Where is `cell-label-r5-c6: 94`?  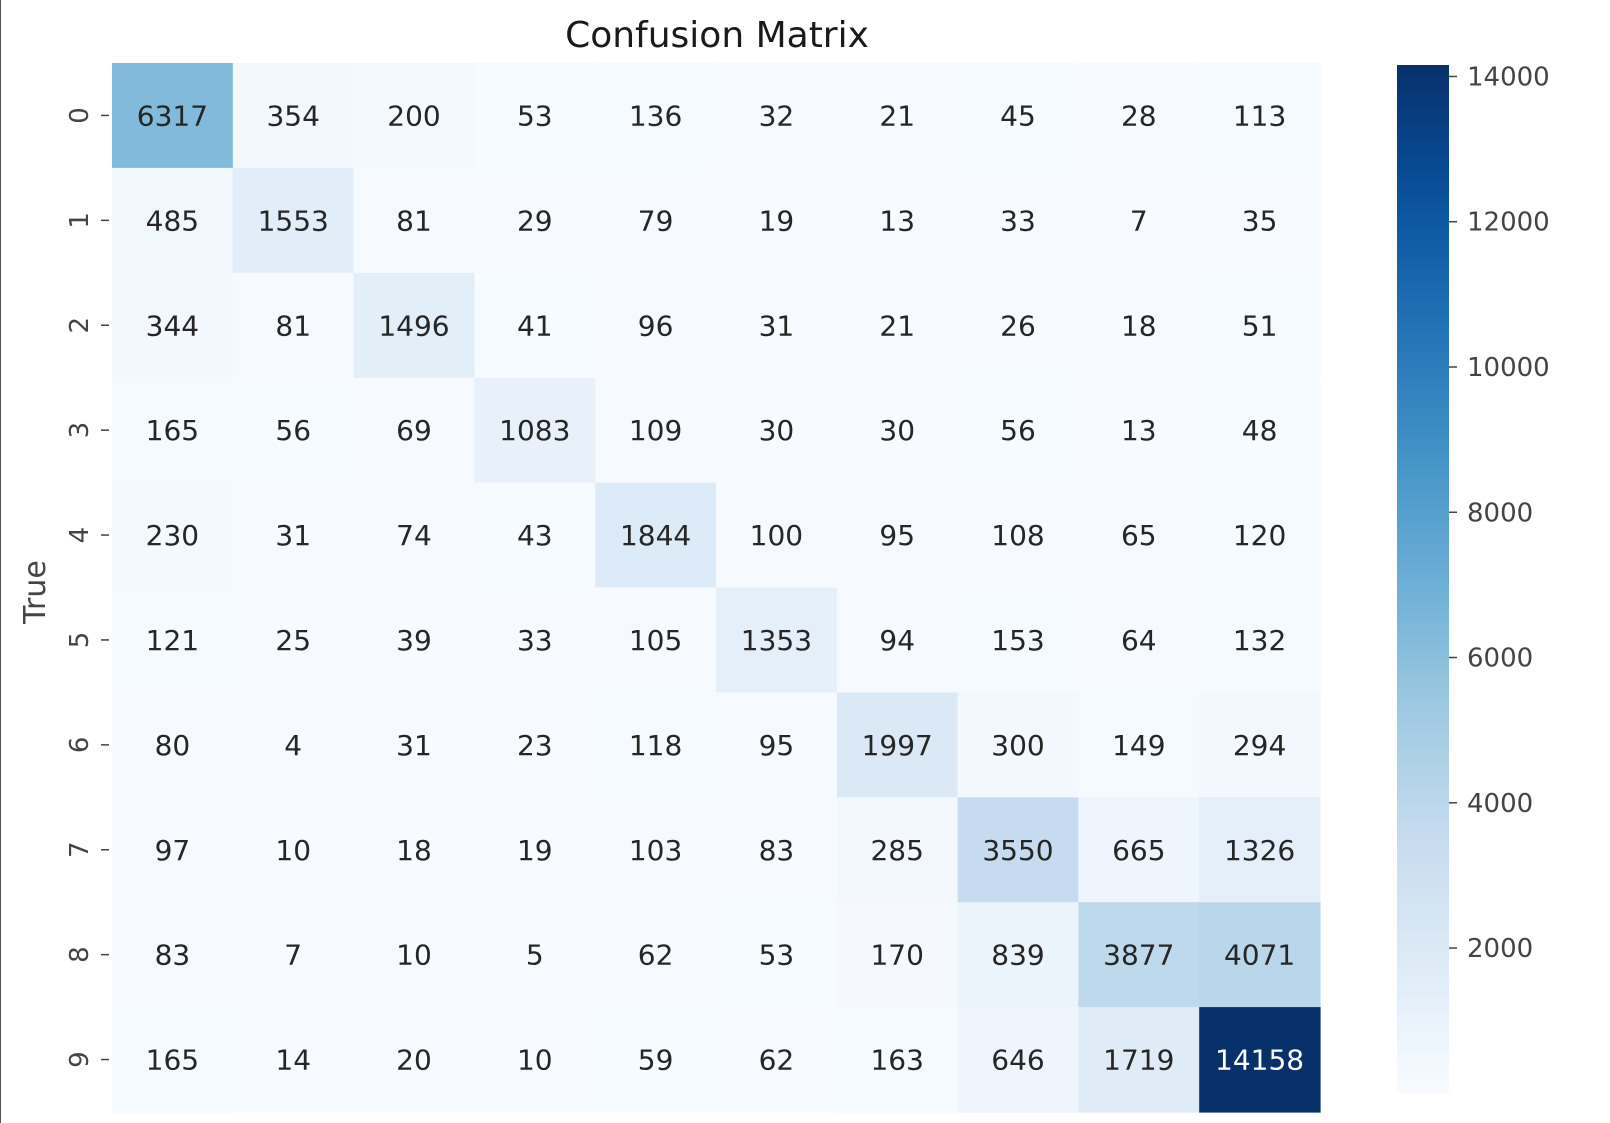
cell-label-r5-c6: 94 is located at coordinates (897, 640).